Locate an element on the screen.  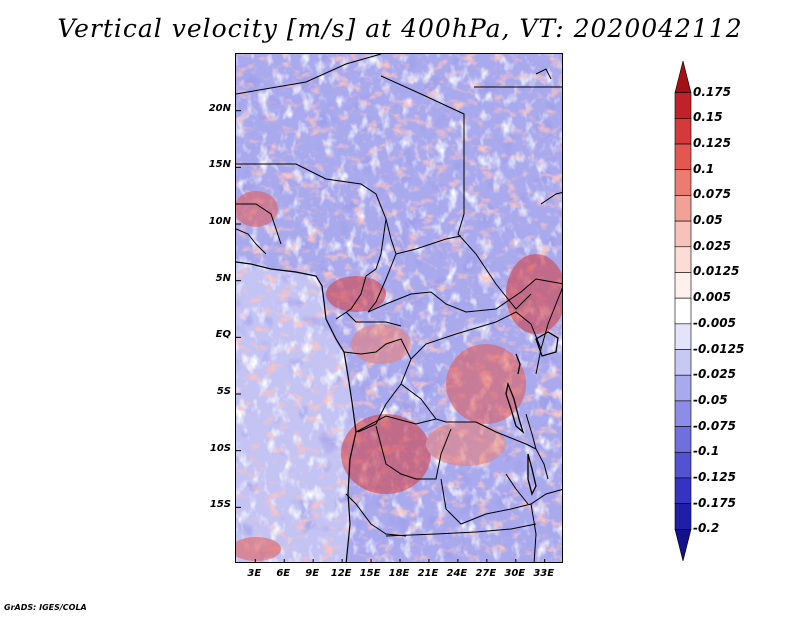
lat-label-5n: 5N is located at coordinates (223, 278).